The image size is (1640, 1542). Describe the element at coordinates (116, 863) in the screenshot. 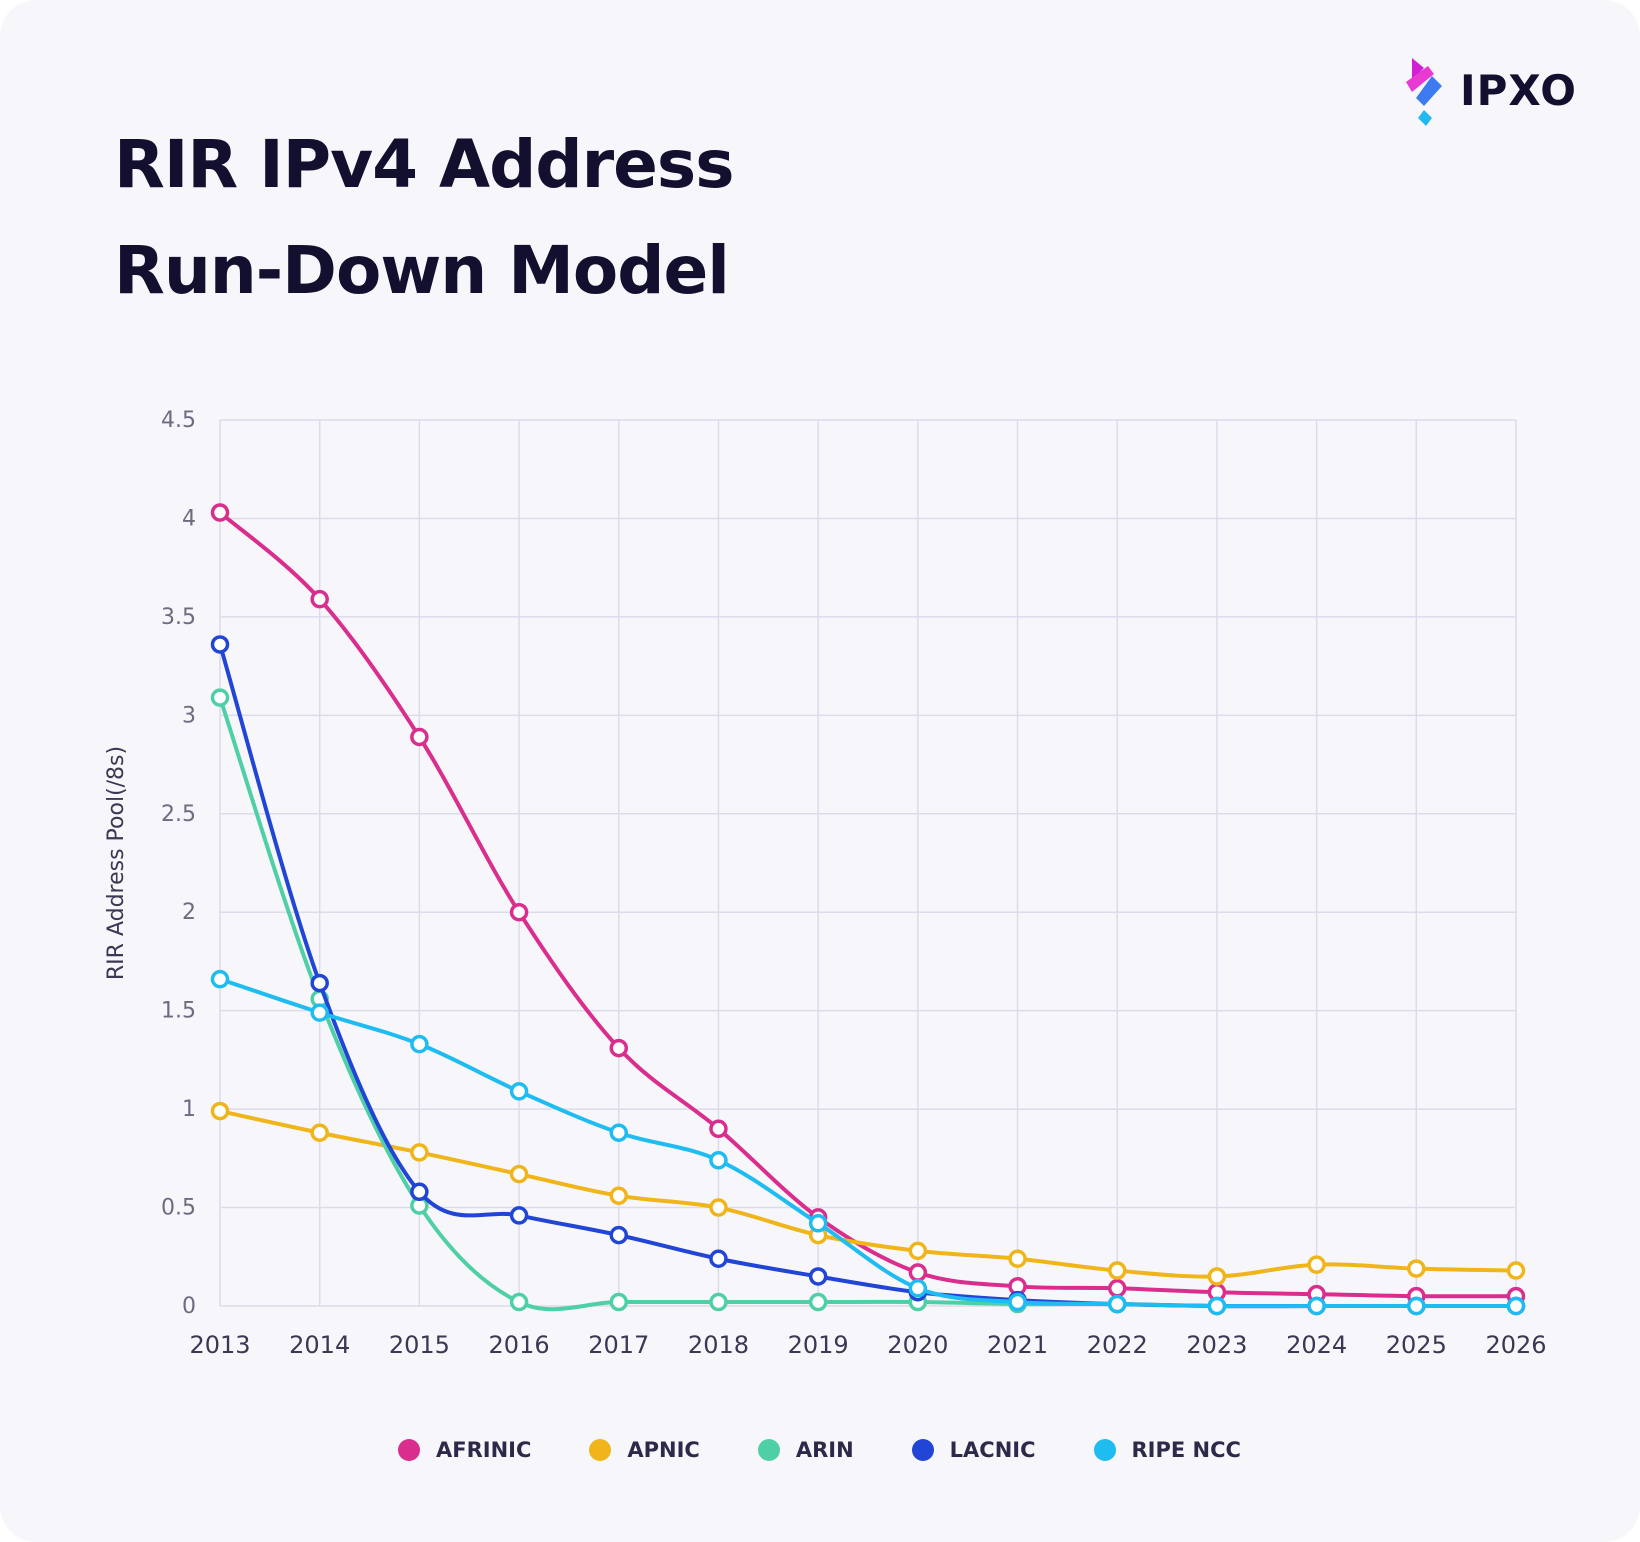

I see `y-axis-label: RIR Address Pool(/8s)` at that location.